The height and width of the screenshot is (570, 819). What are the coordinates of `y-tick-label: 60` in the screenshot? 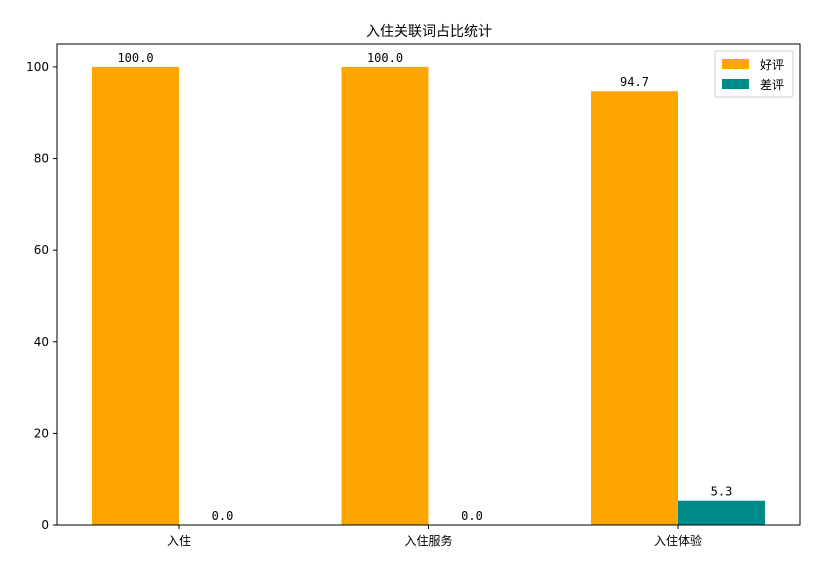 It's located at (41, 250).